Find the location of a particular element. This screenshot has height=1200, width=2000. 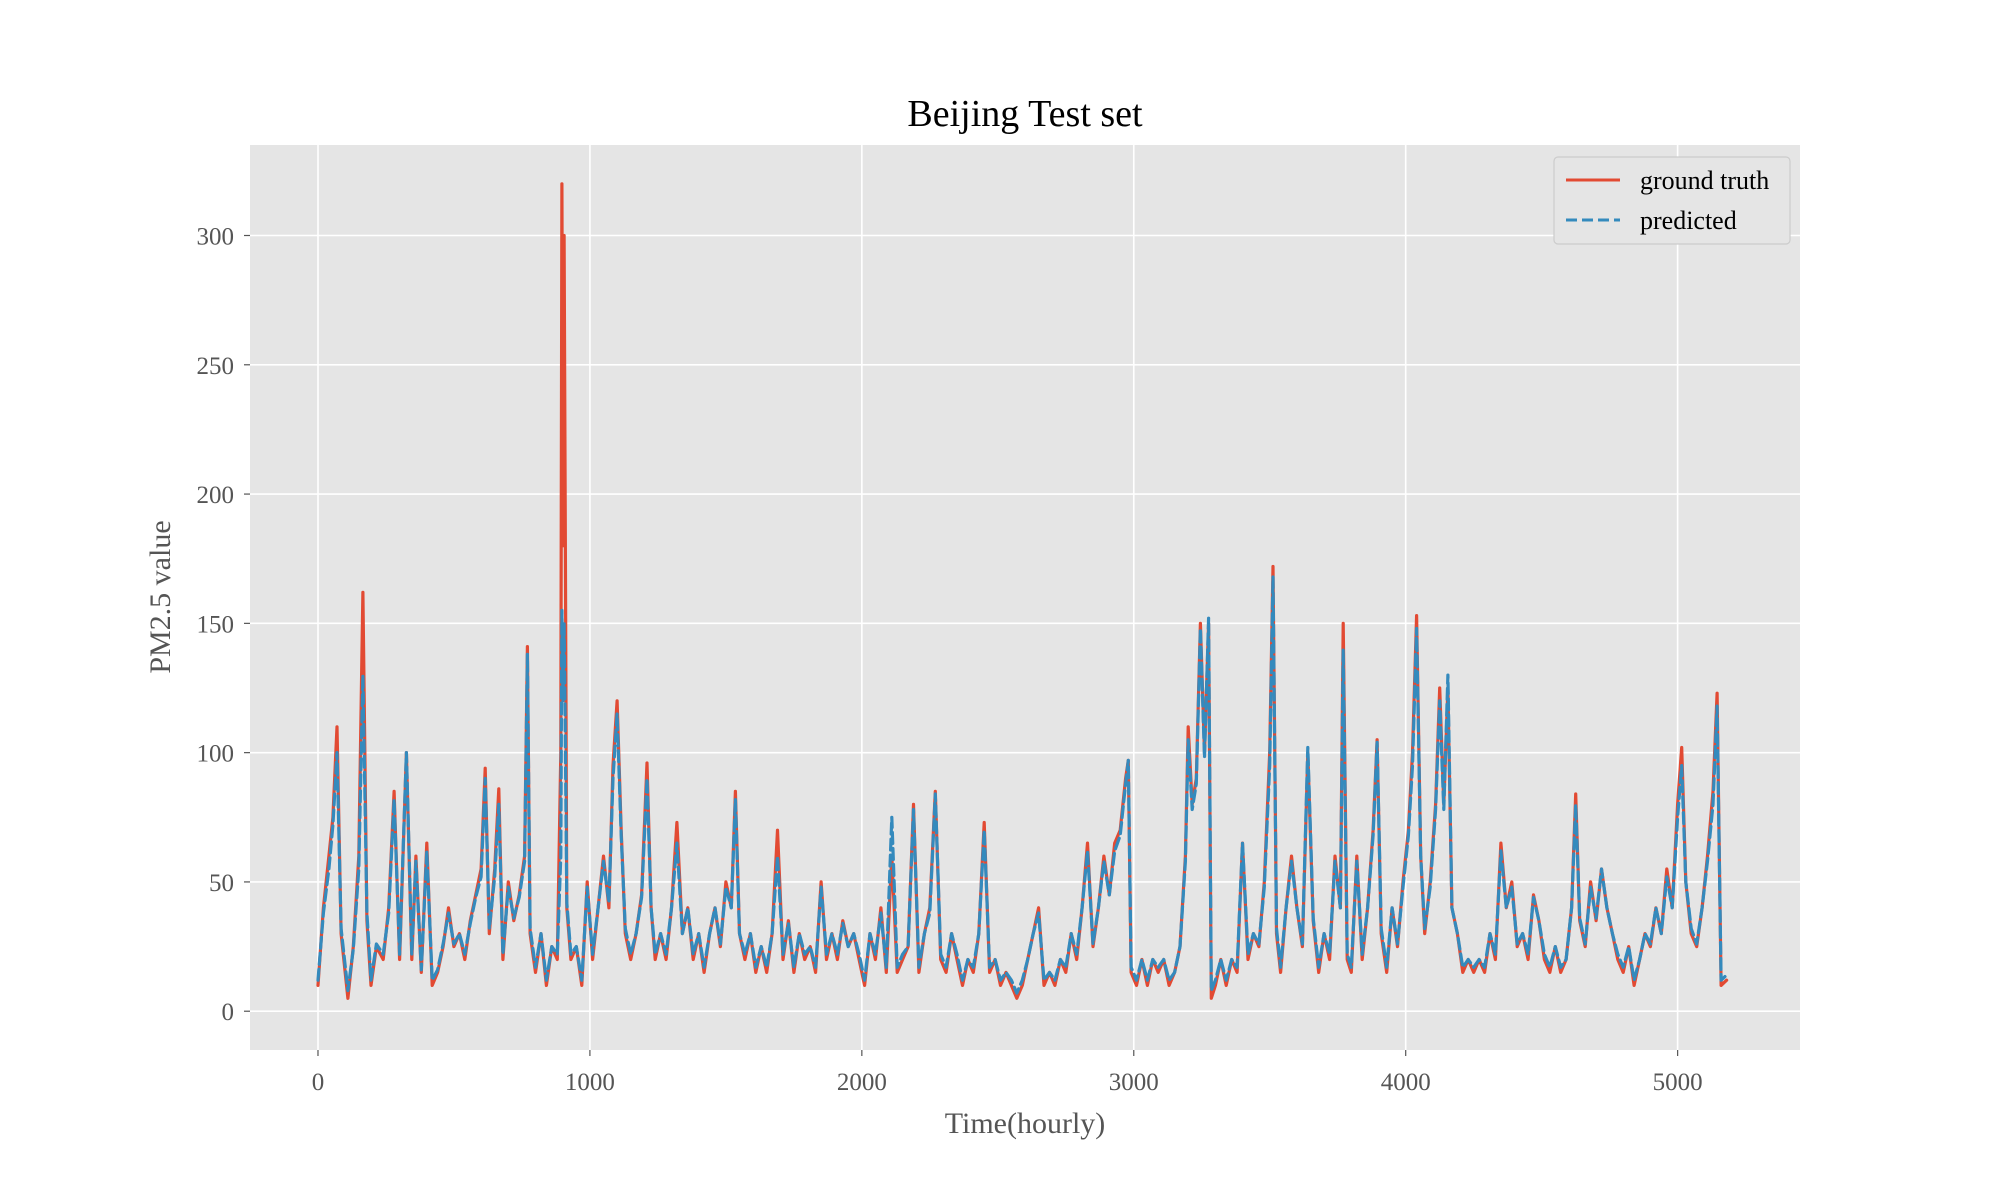

y-axis-label: PM2.5 value is located at coordinates (160, 596).